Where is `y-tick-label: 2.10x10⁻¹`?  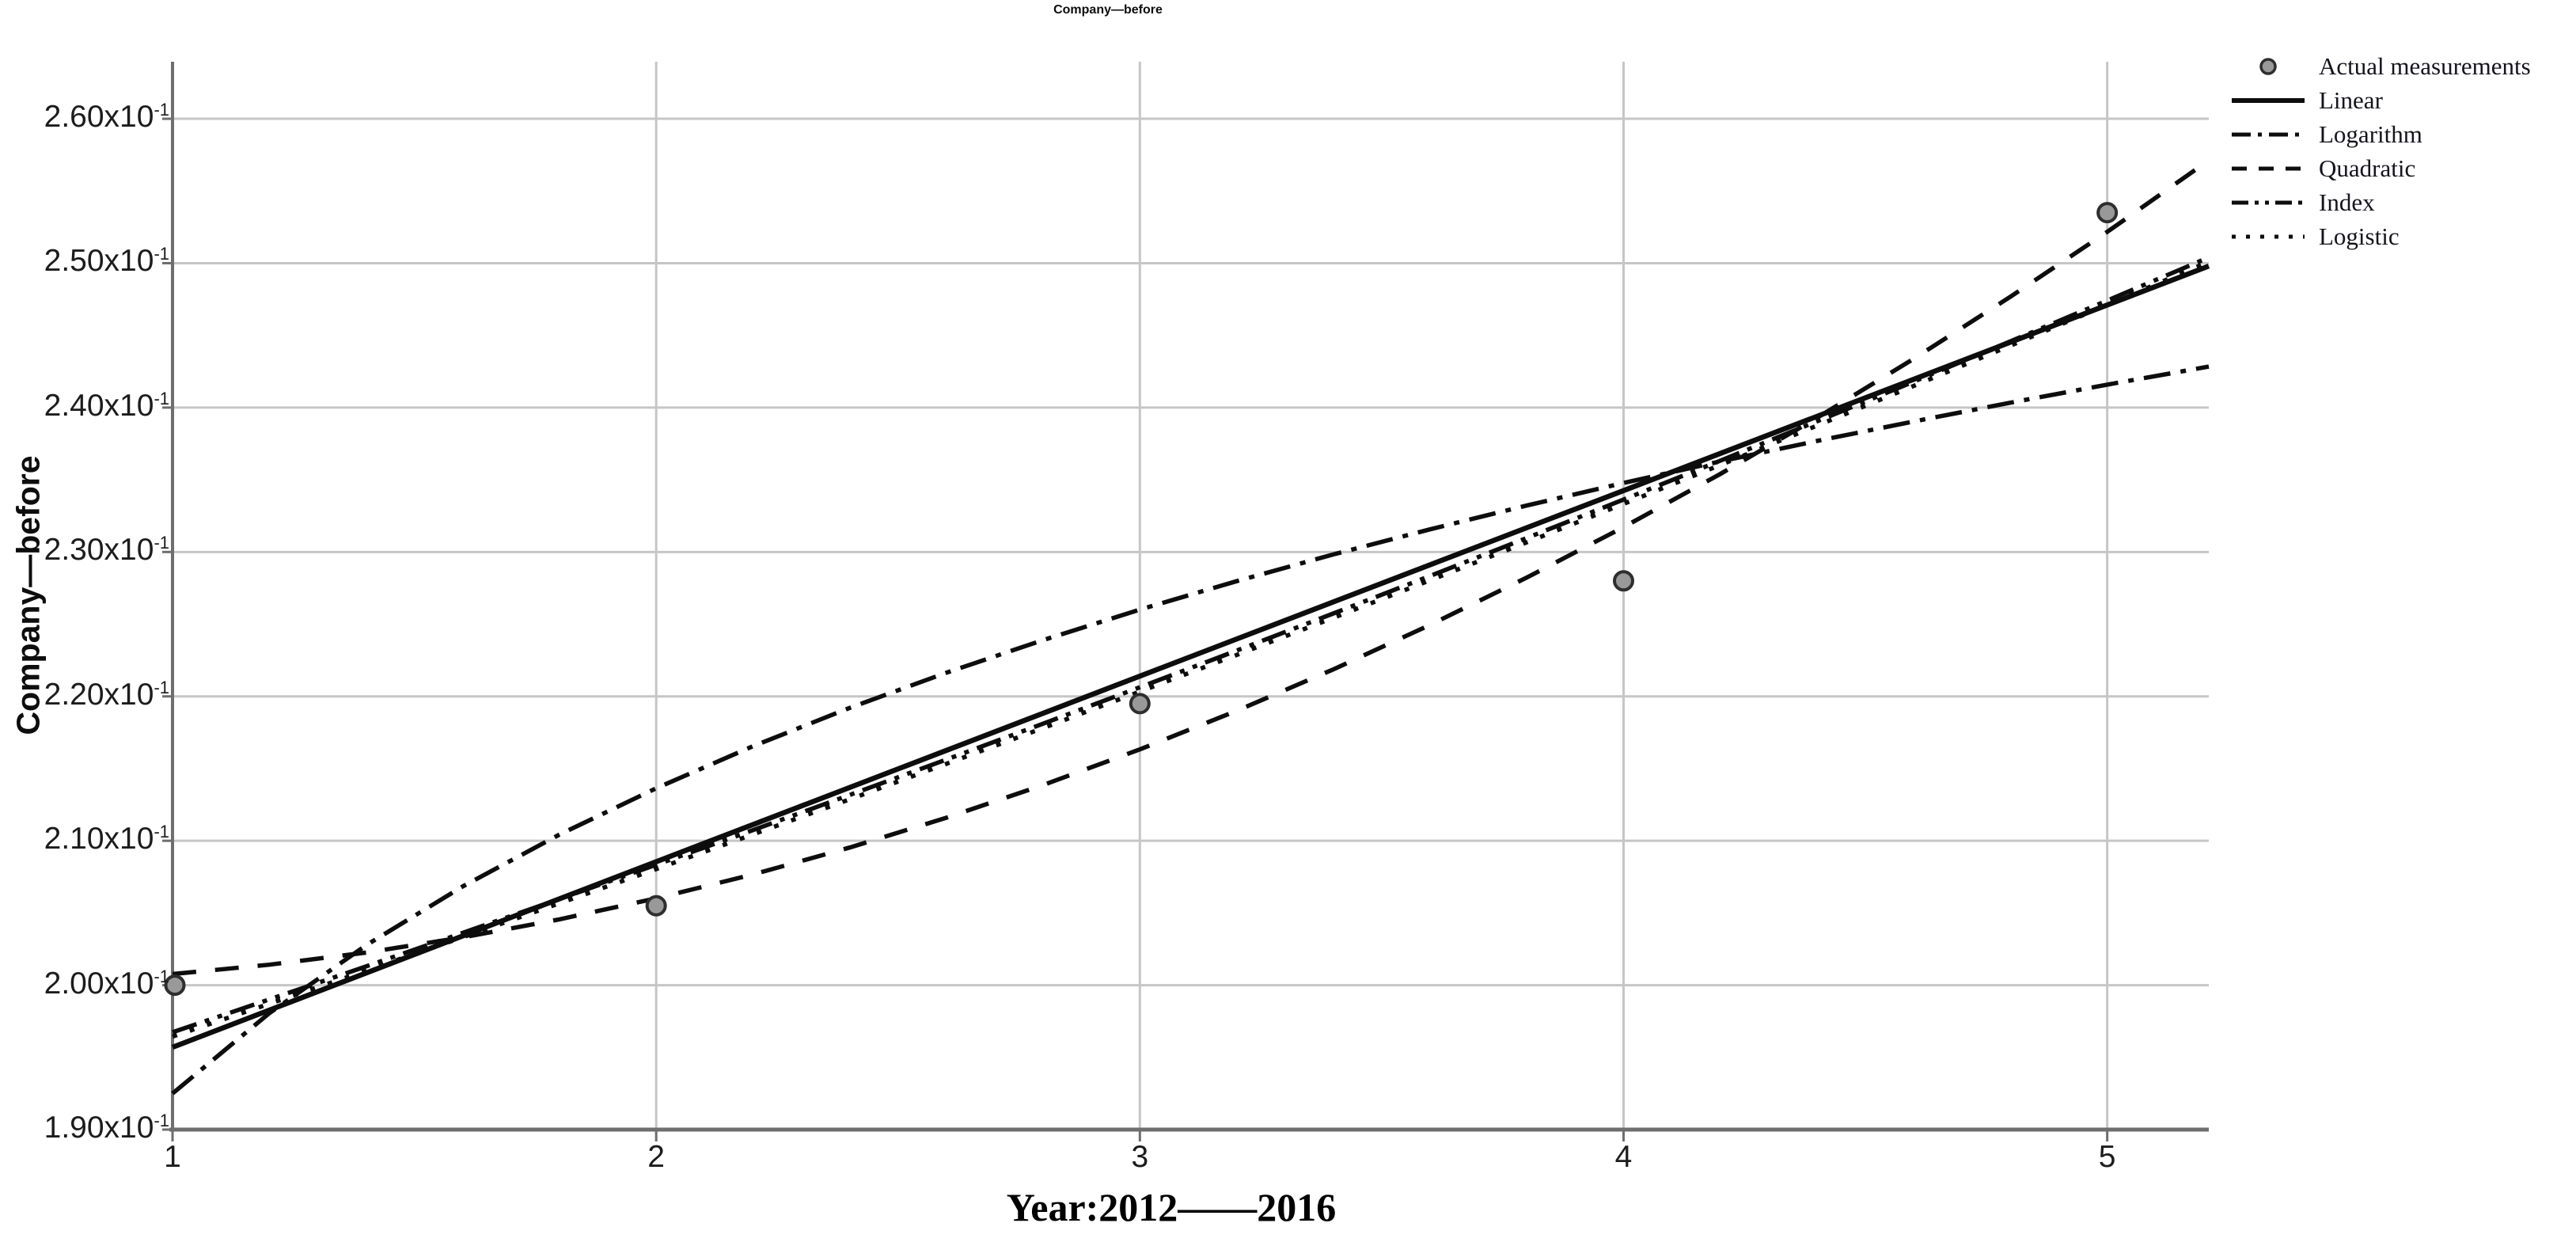 y-tick-label: 2.10x10⁻¹ is located at coordinates (106, 839).